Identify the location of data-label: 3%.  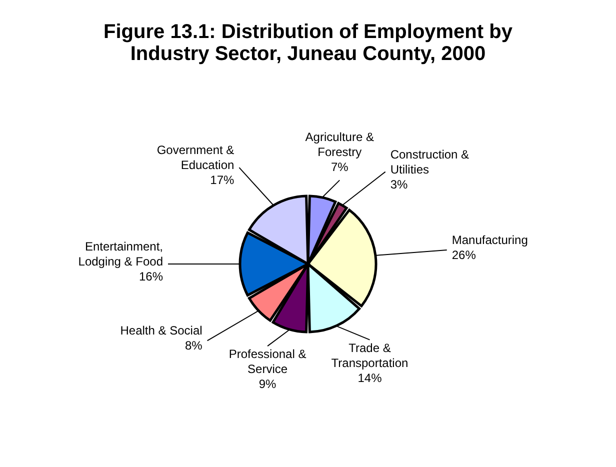
(399, 184).